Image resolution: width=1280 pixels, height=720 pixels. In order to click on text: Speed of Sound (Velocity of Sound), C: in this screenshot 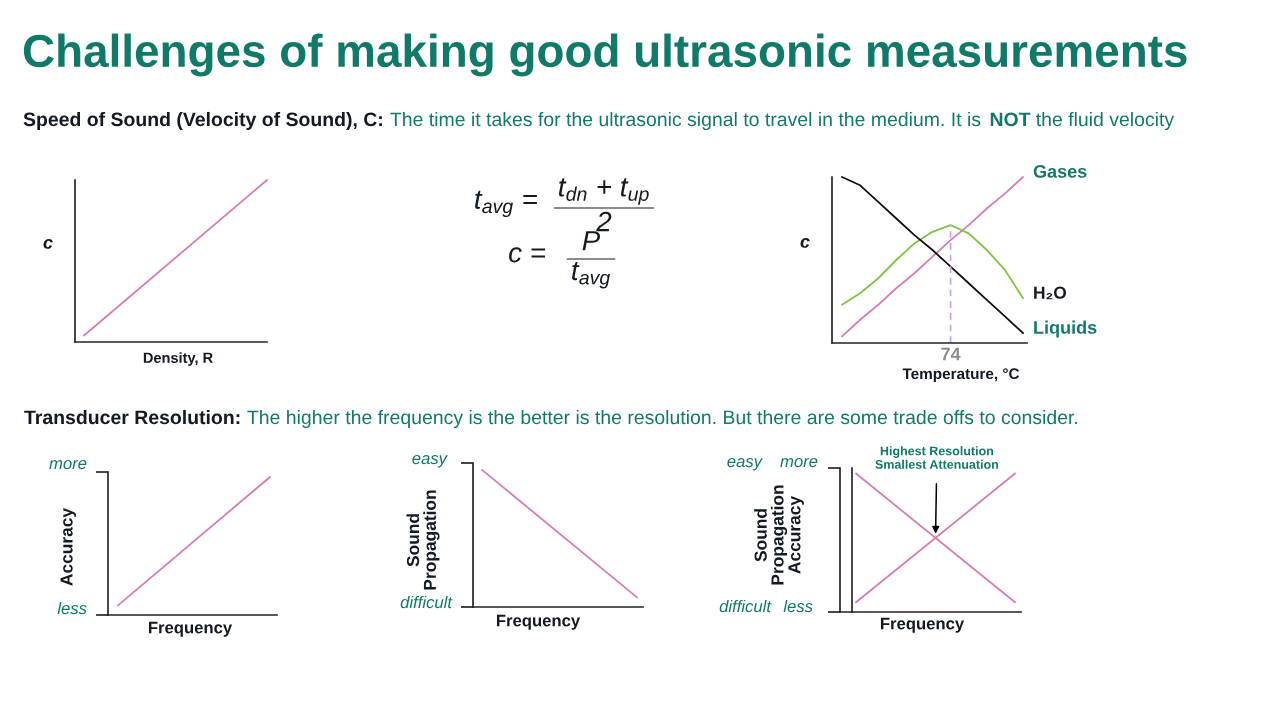, I will do `click(202, 121)`.